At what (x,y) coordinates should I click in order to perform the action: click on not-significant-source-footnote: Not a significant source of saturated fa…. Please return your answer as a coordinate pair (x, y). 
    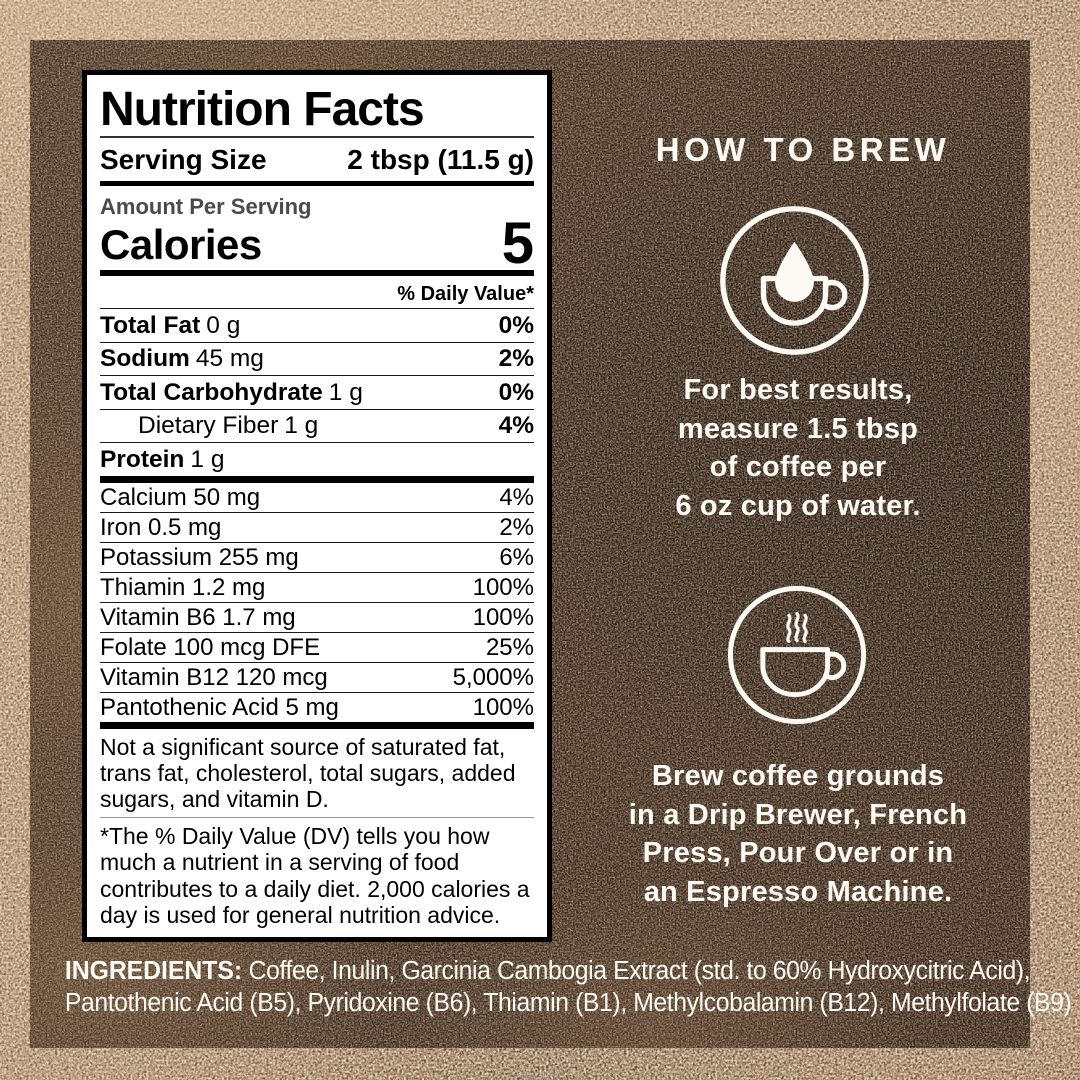
    Looking at the image, I should click on (308, 772).